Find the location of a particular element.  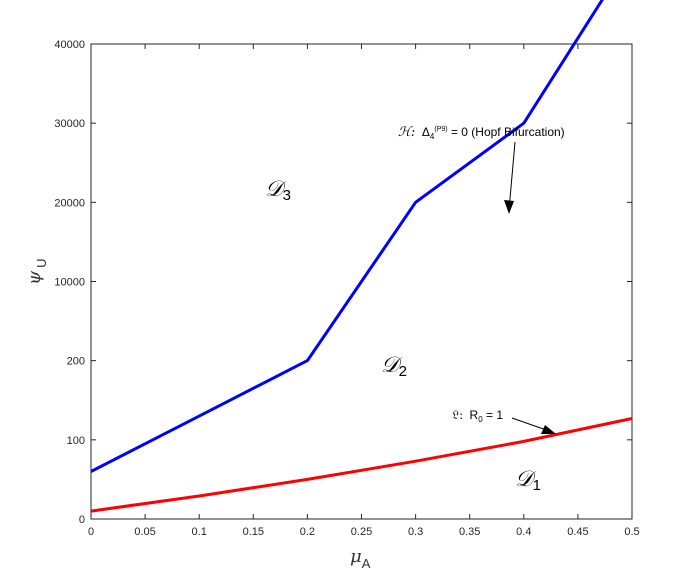

hopf-delta: Δ is located at coordinates (426, 132).